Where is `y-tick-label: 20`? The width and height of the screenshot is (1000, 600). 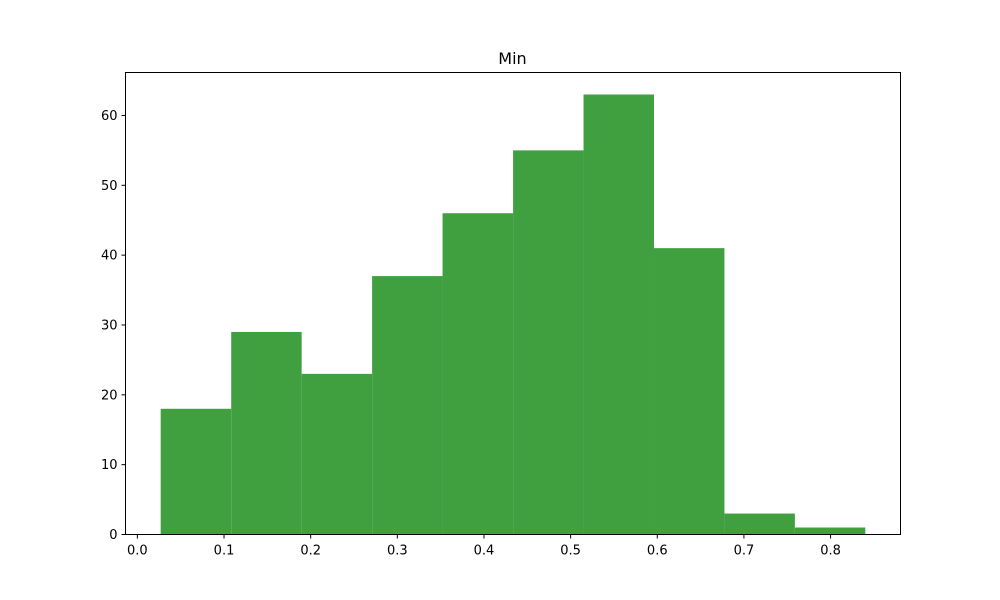 y-tick-label: 20 is located at coordinates (109, 395).